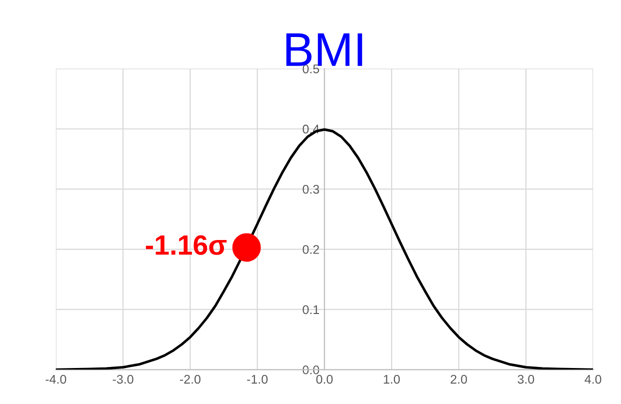 The image size is (621, 404). I want to click on y-tick-label: 0.2, so click(310, 249).